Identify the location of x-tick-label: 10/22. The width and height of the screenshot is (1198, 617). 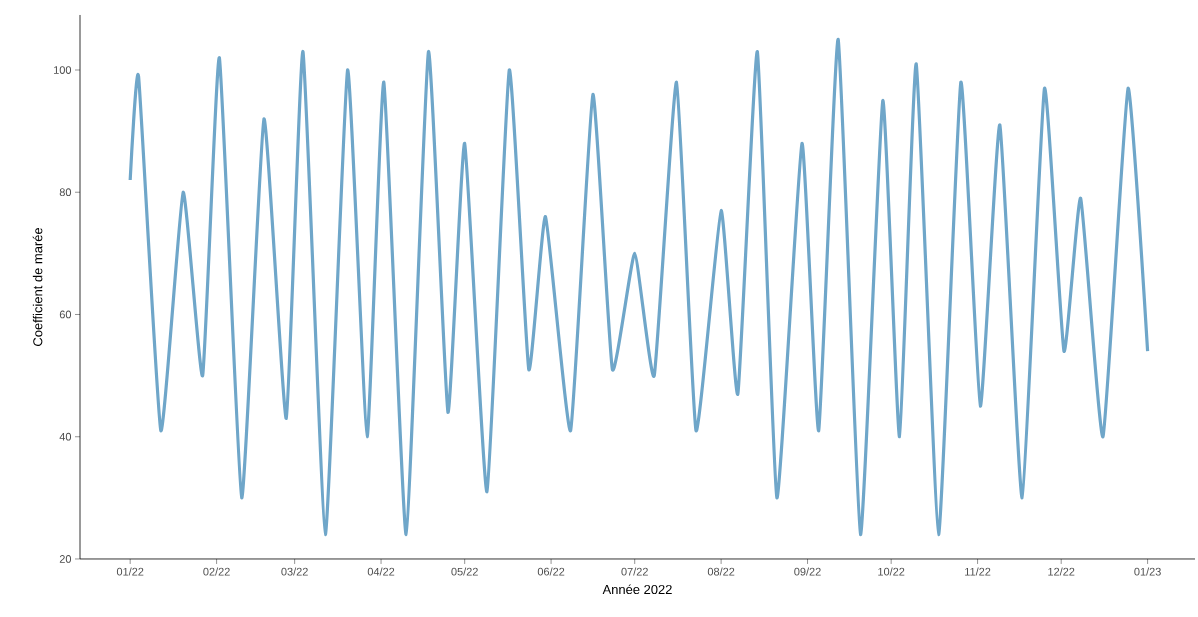
(891, 571).